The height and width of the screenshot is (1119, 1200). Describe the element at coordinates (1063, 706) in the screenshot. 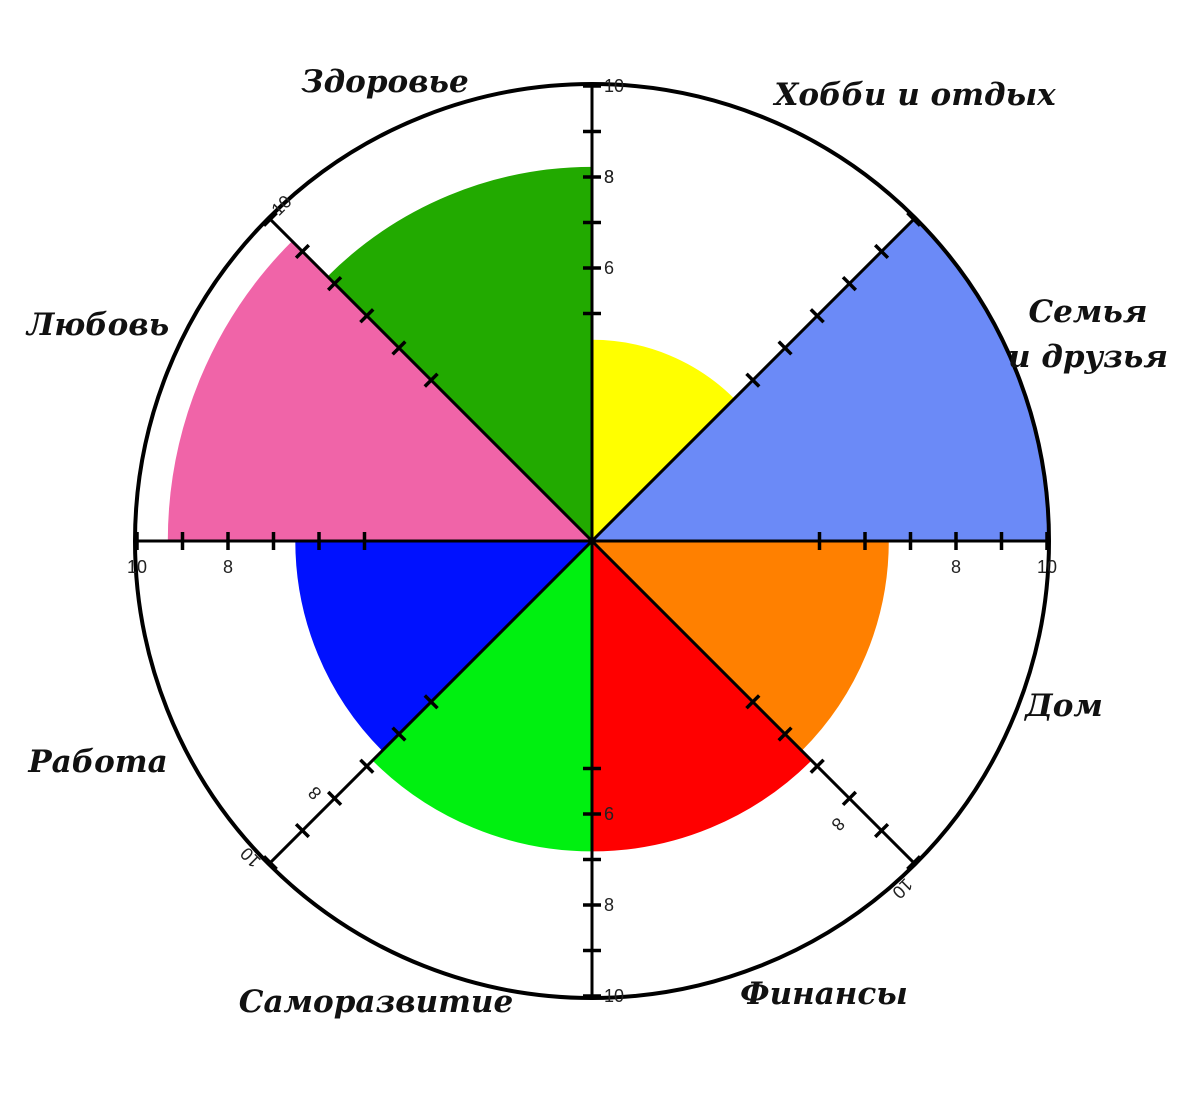

I see `category-label: Дом` at that location.